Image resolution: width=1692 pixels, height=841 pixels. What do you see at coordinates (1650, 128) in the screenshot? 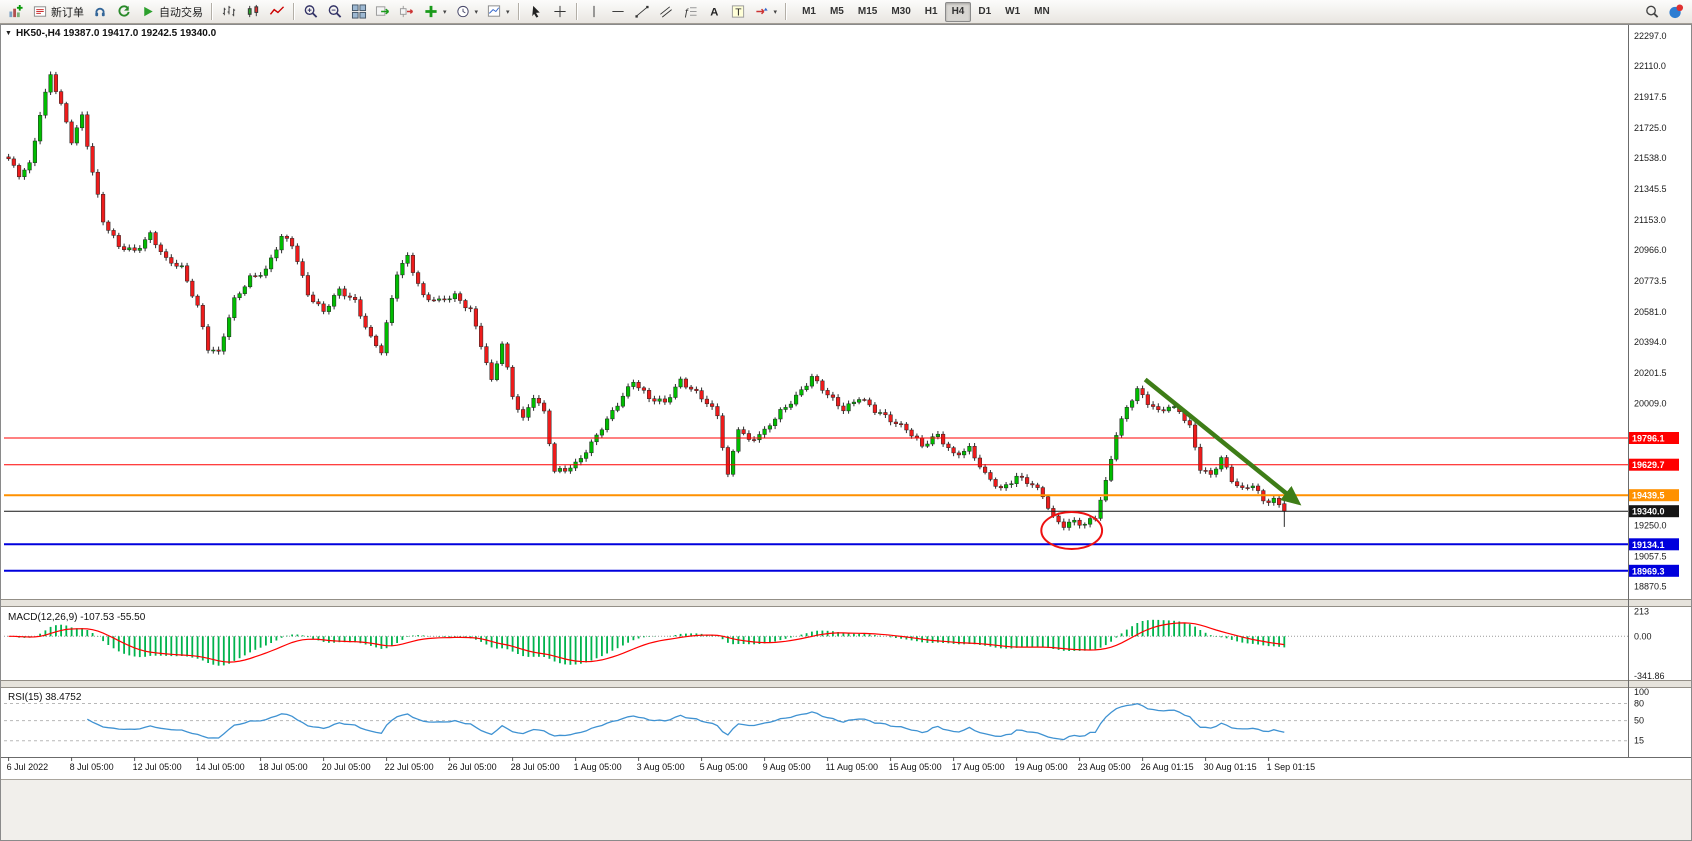
I see `svg-text: 21725.0` at bounding box center [1650, 128].